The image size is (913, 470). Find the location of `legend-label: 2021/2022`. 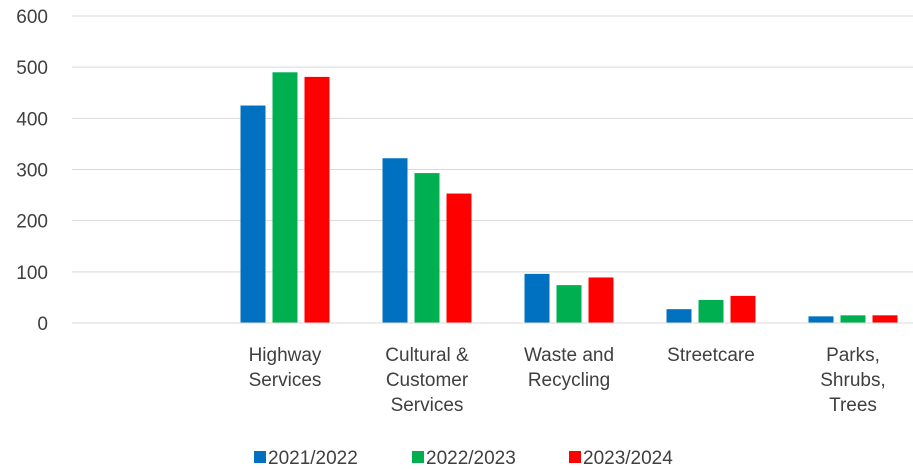

legend-label: 2021/2022 is located at coordinates (313, 458).